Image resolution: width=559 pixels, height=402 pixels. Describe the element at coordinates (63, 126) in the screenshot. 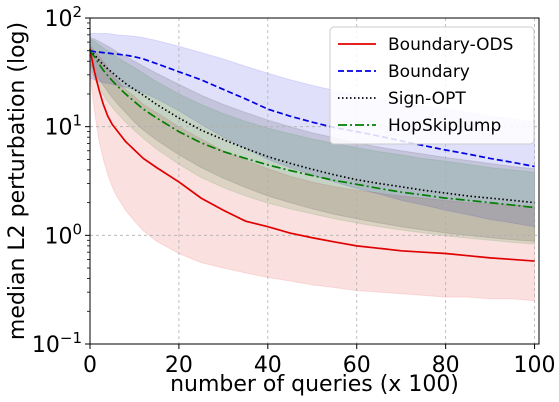

I see `y-tick-label: 10¹` at that location.